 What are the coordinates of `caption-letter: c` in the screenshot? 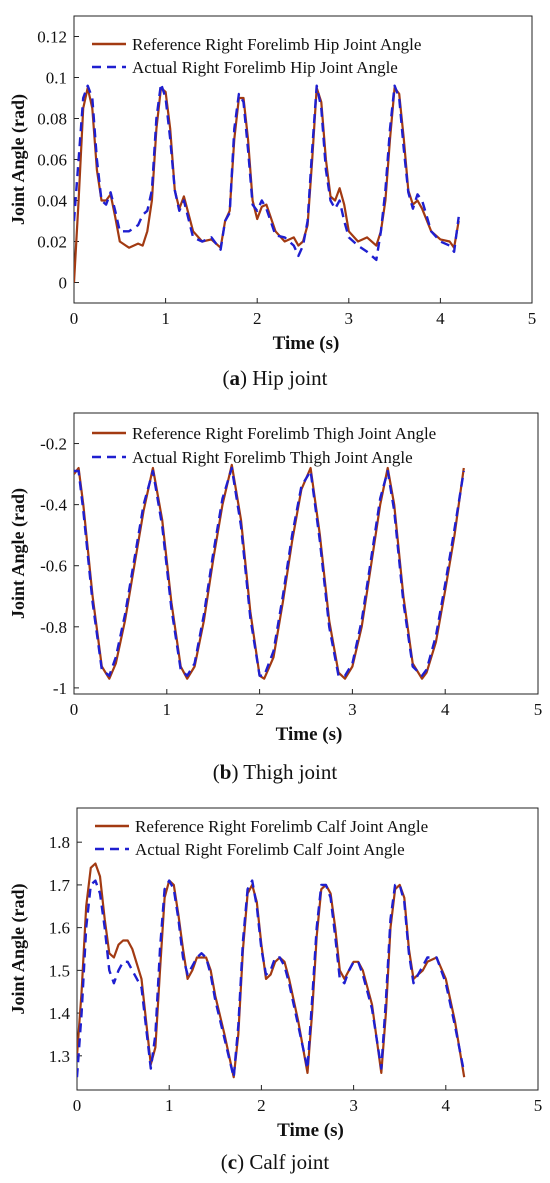 It's located at (232, 1162).